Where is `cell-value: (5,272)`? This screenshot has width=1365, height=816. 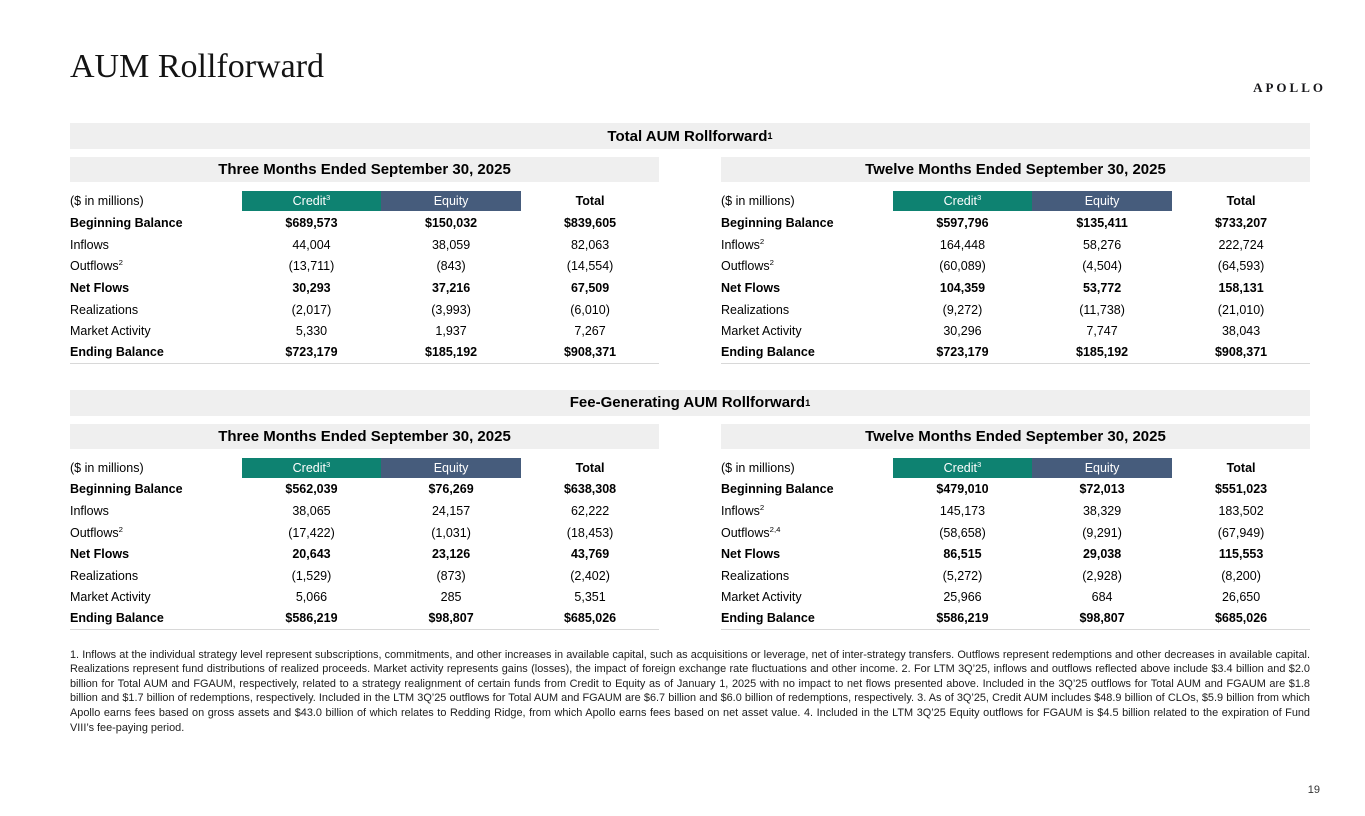
cell-value: (5,272) is located at coordinates (962, 576).